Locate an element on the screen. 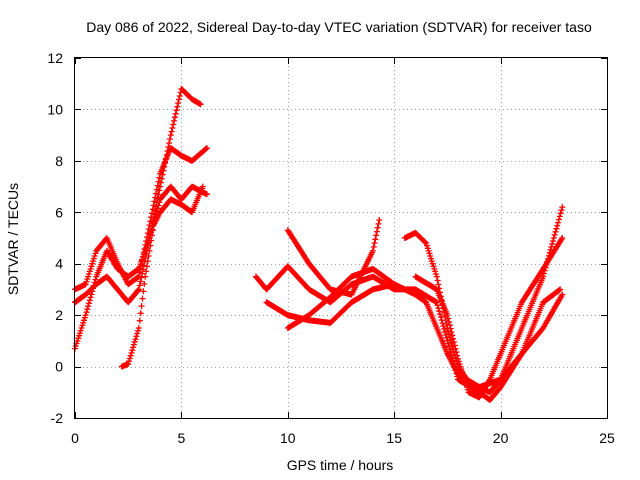 The height and width of the screenshot is (480, 640). series-track-j is located at coordinates (489, 318).